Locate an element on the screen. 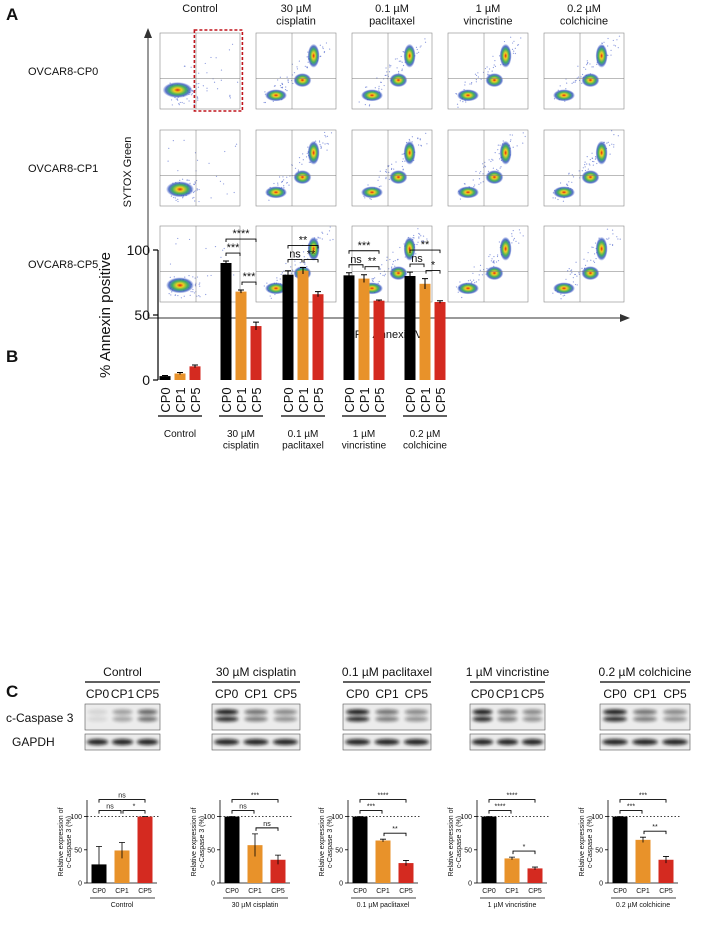 This screenshot has height=926, width=714. column-label: 1 µM vincristine is located at coordinates (488, 15).